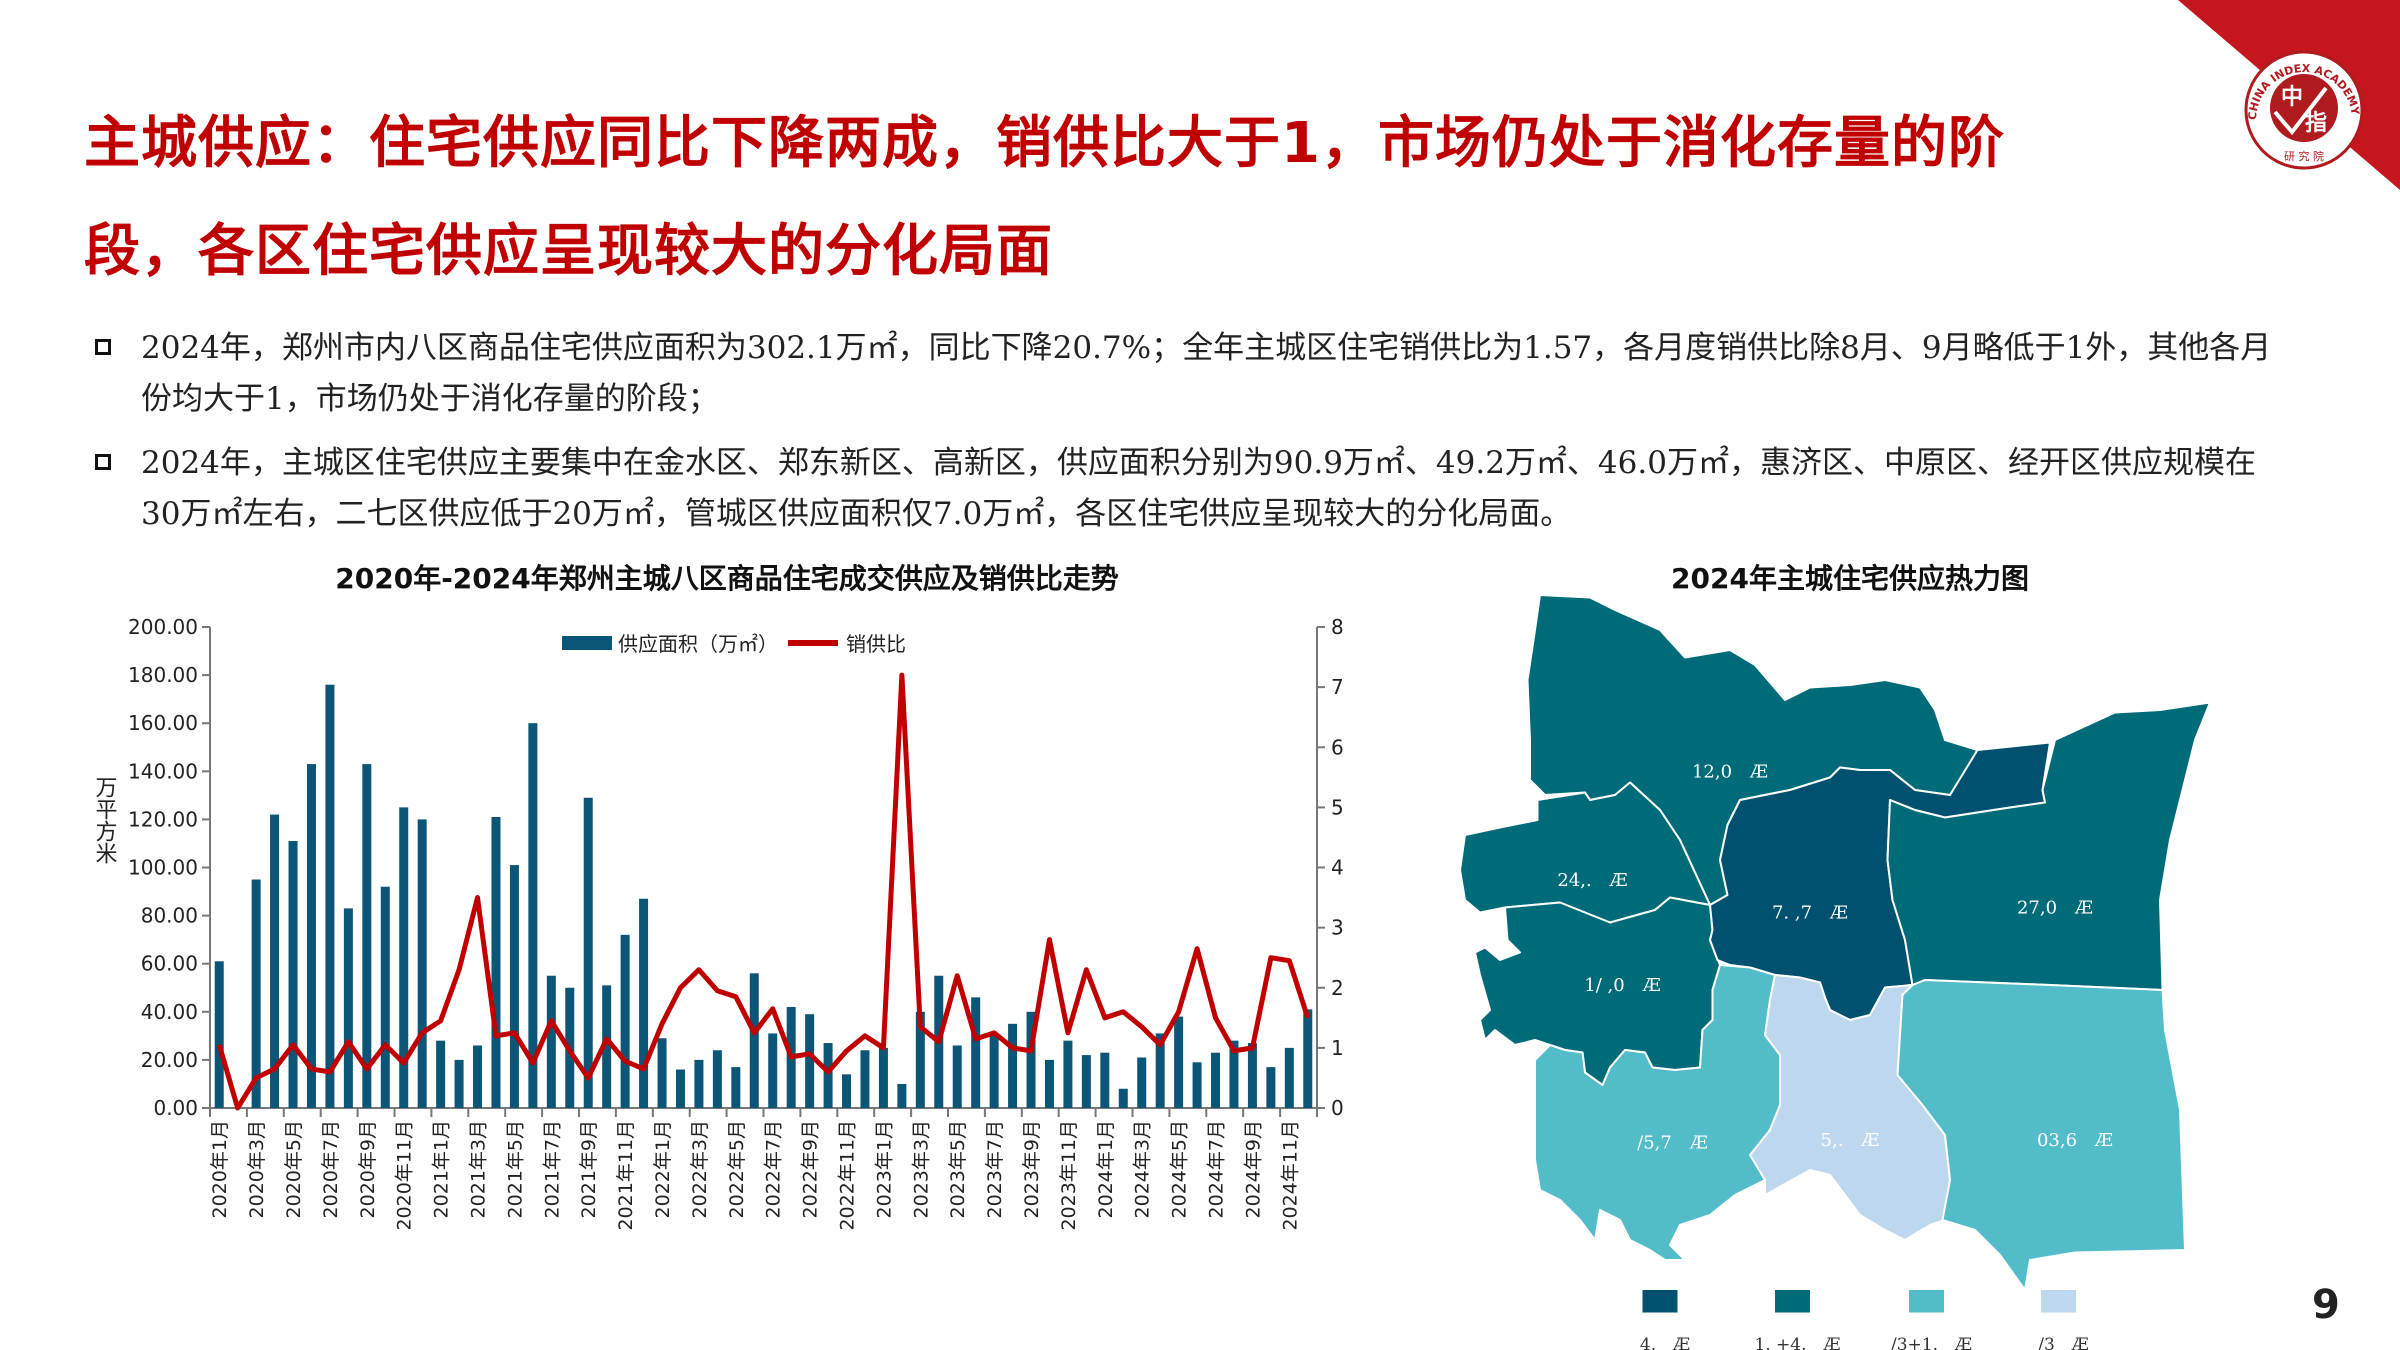 The image size is (2400, 1350). What do you see at coordinates (257, 1169) in the screenshot?
I see `x-tick-label: 2020年3月` at bounding box center [257, 1169].